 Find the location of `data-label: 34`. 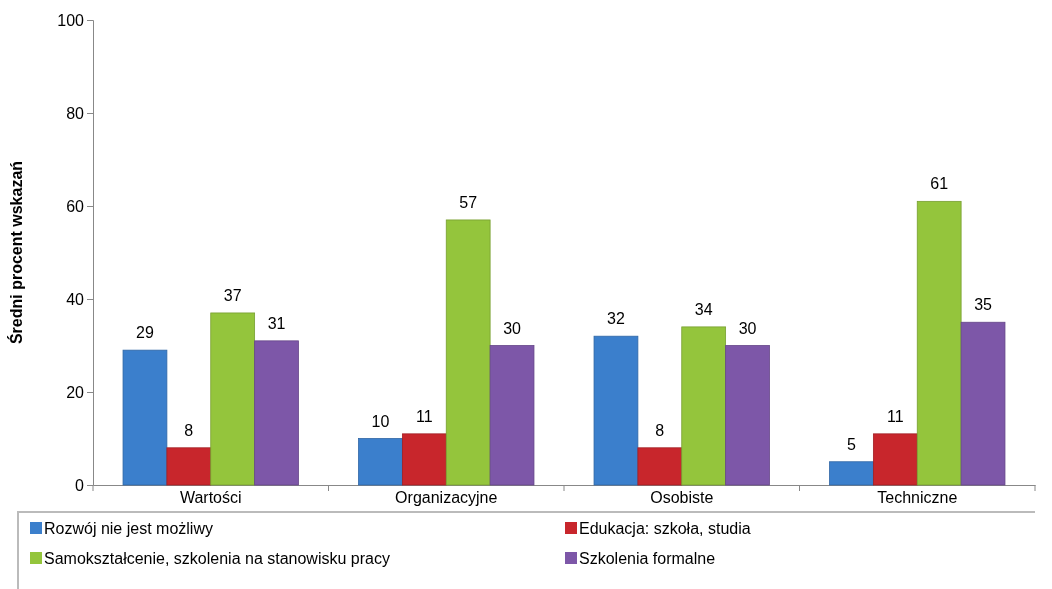

data-label: 34 is located at coordinates (703, 309).